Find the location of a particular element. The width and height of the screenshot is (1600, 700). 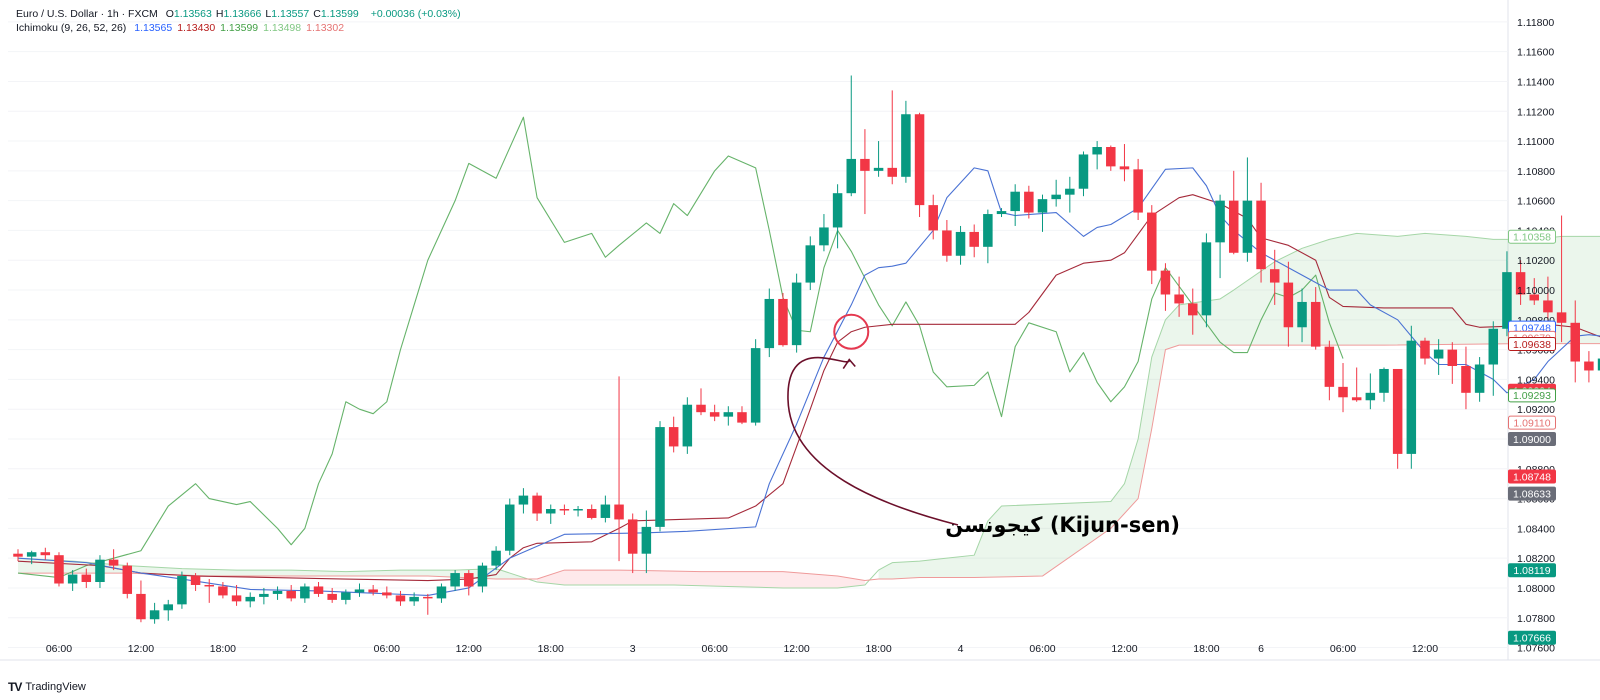

price-tag-label: 1.07666 is located at coordinates (1532, 639).